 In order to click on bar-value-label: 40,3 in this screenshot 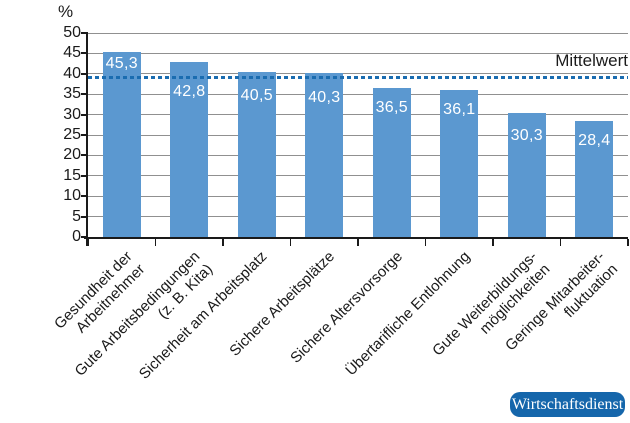, I will do `click(324, 97)`.